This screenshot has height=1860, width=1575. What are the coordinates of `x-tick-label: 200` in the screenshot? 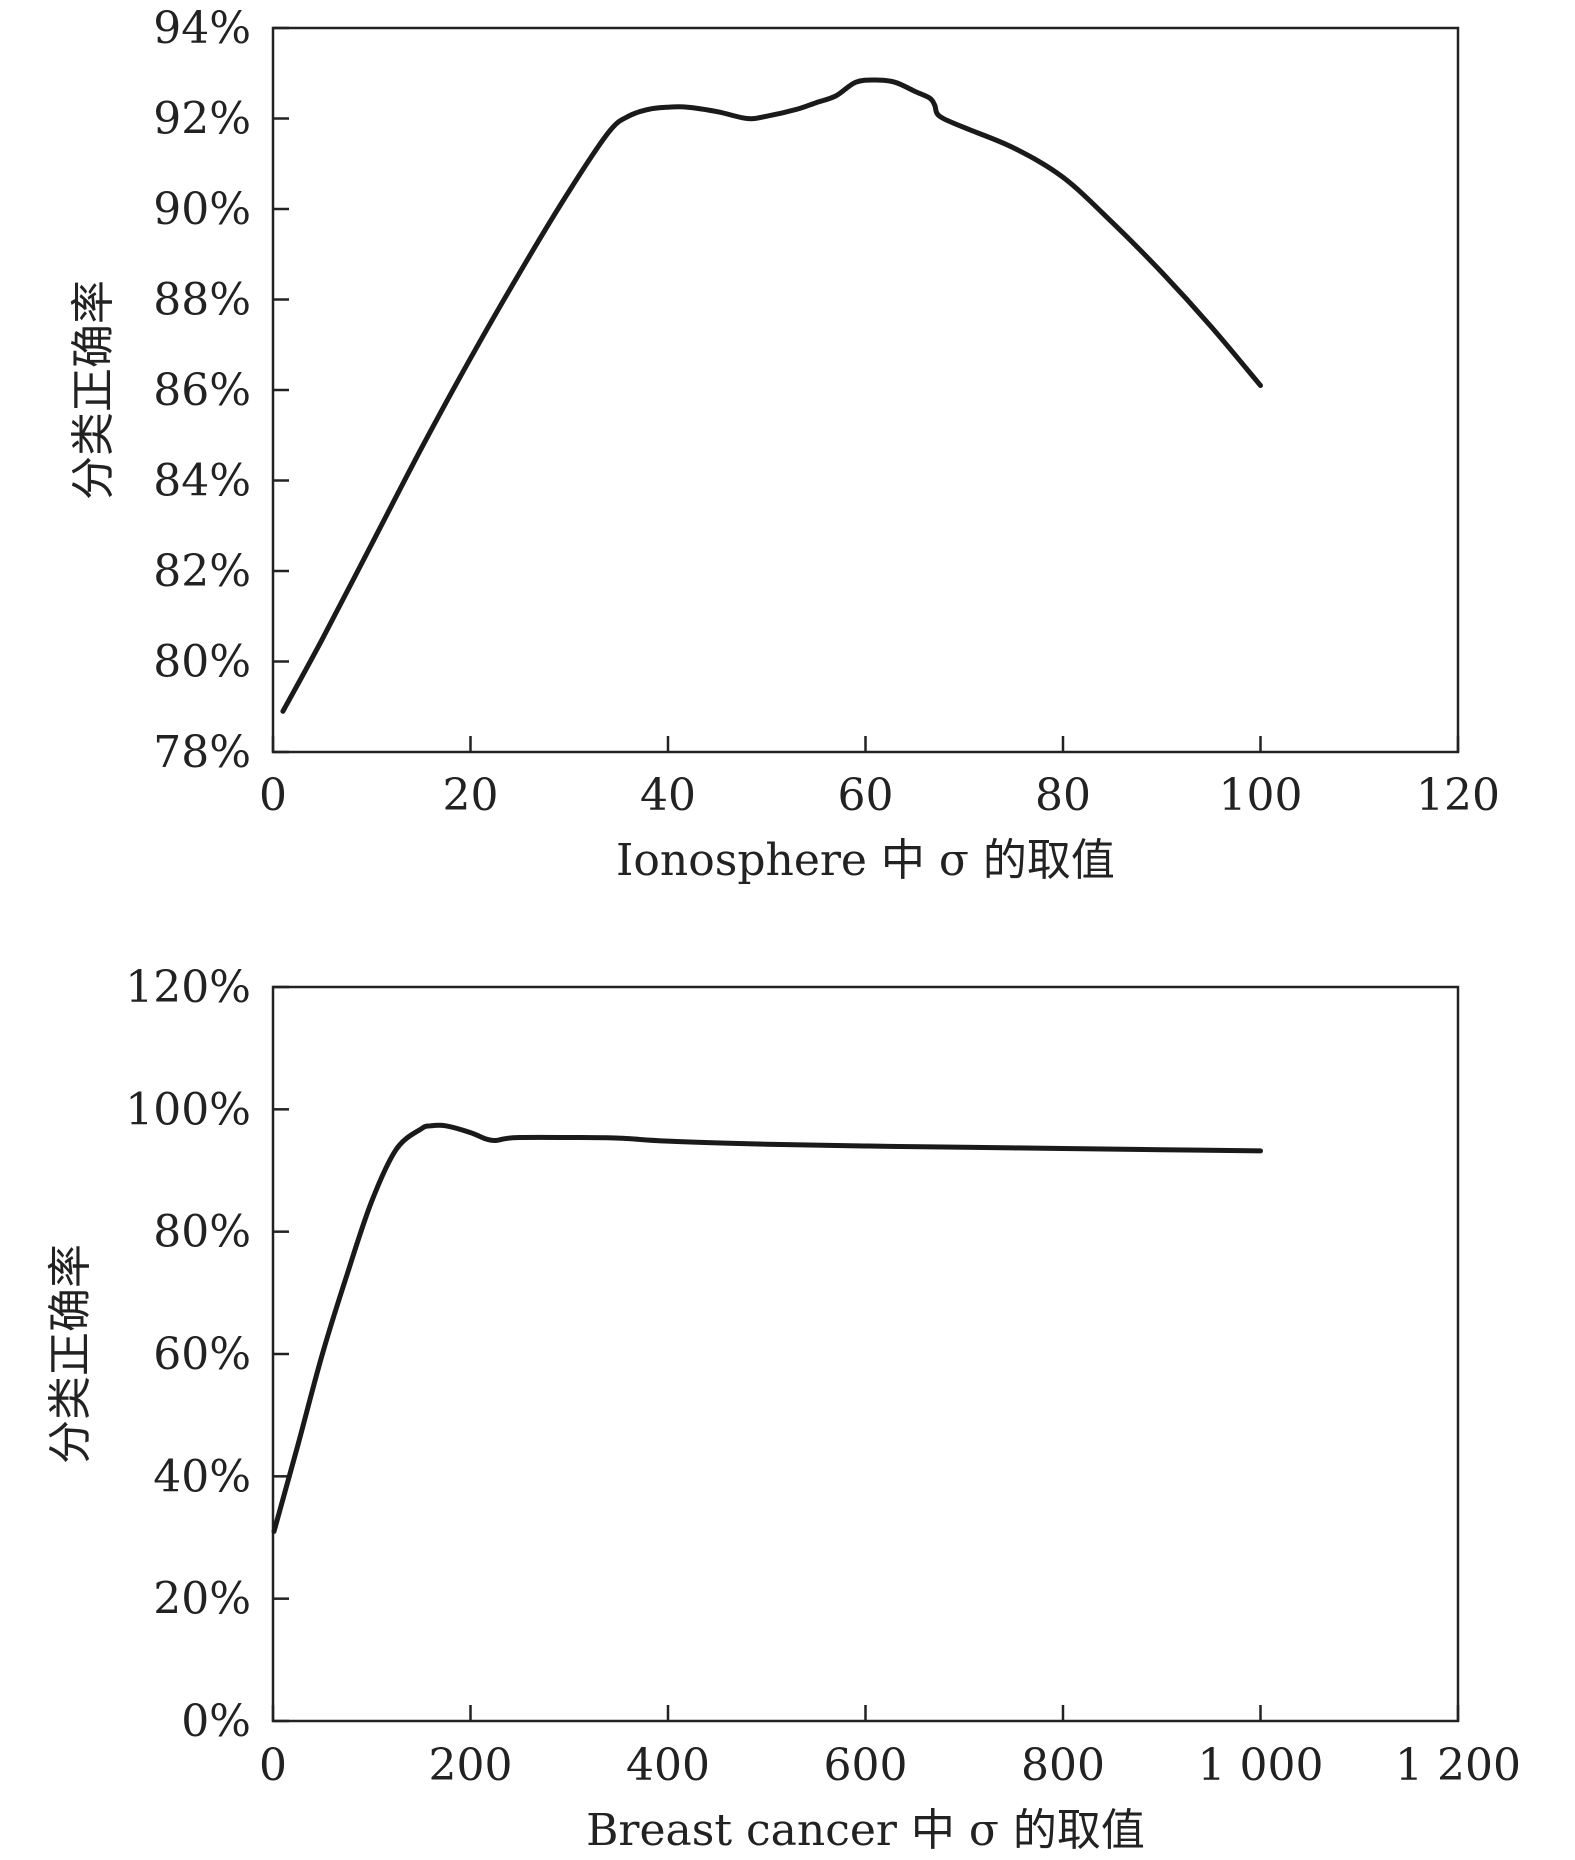 It's located at (471, 1765).